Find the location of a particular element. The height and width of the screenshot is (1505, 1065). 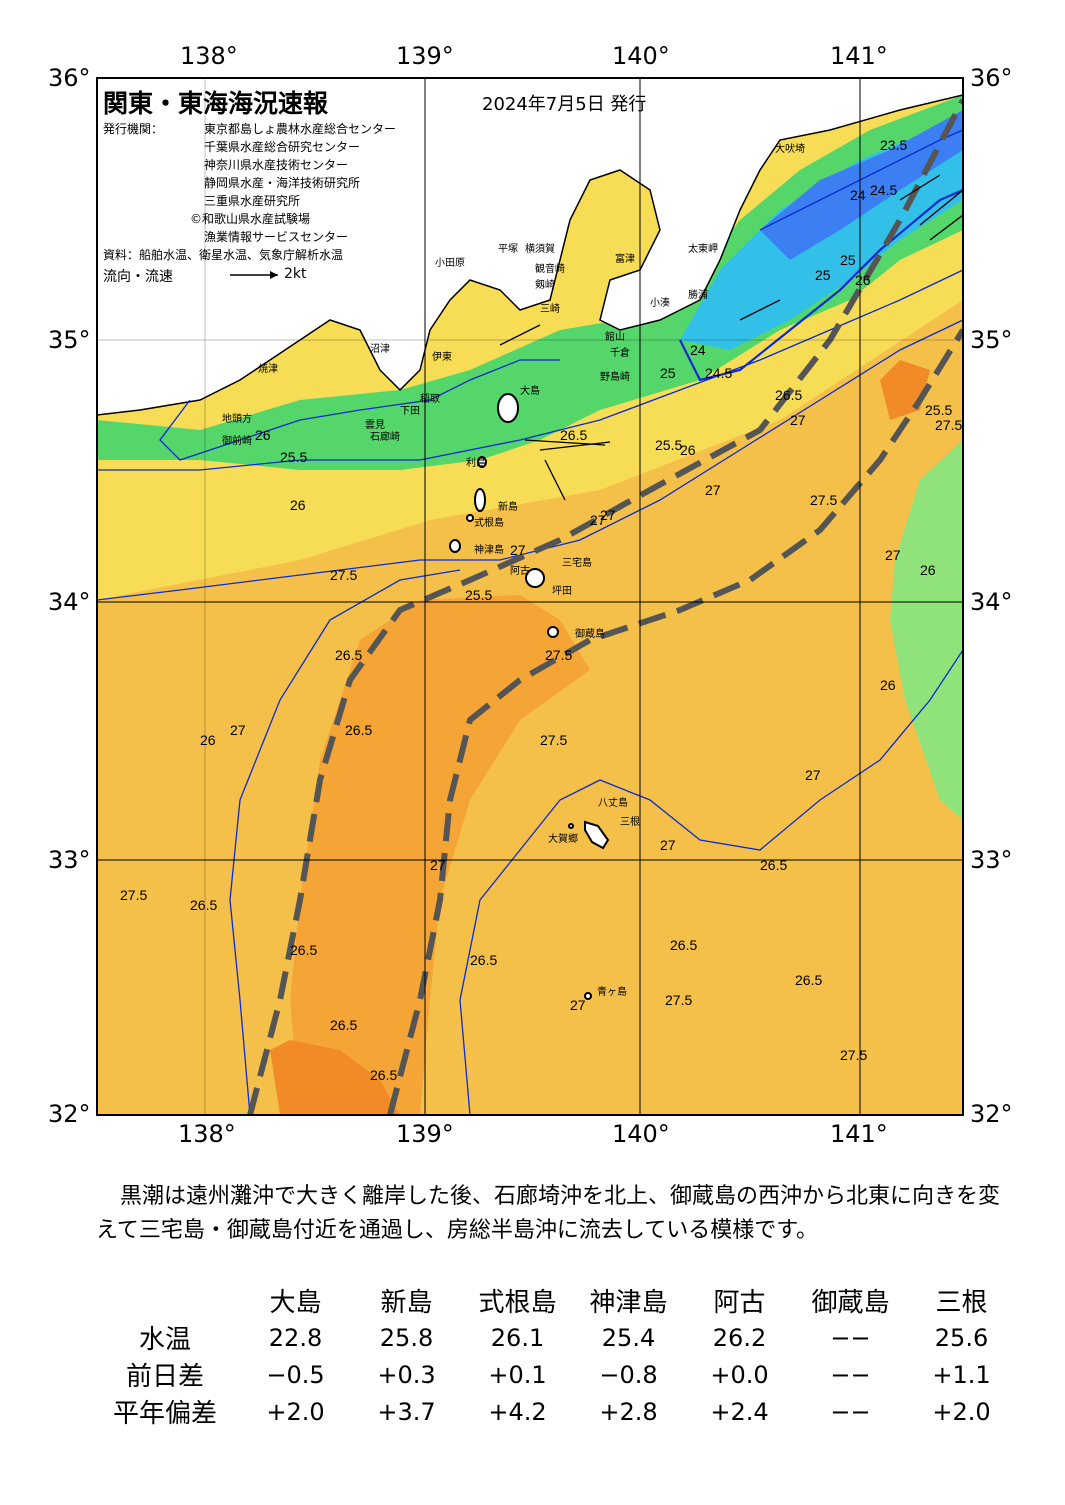

station-header: 阿古 is located at coordinates (739, 1303).